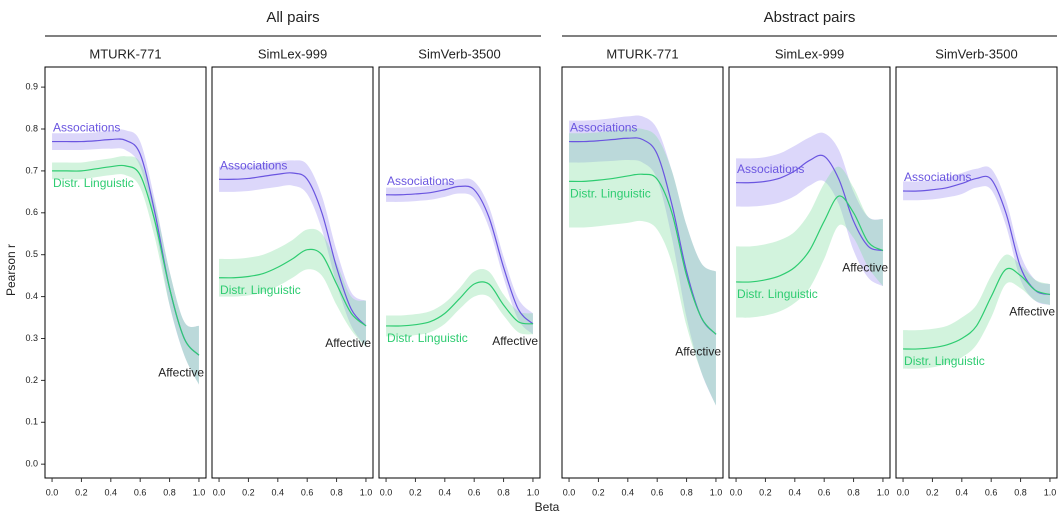 The height and width of the screenshot is (516, 1060). I want to click on y-tick-label: 0.2, so click(31, 380).